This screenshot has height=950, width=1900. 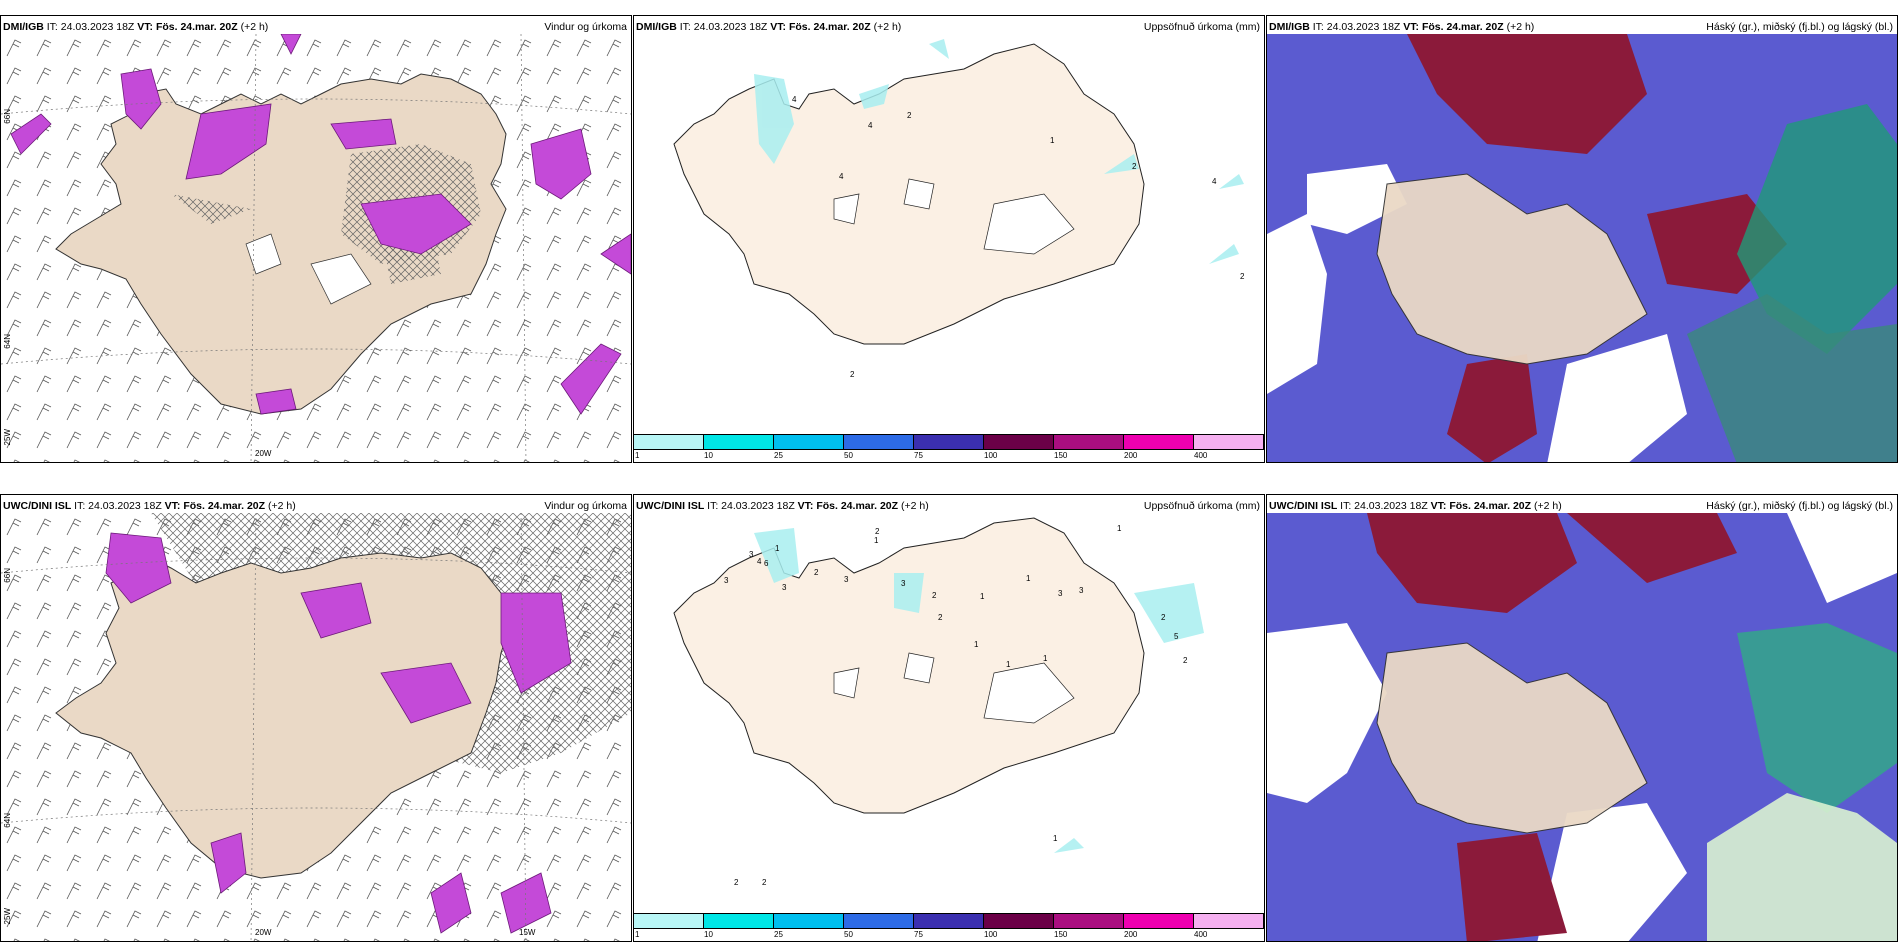 I want to click on colorbar-tick: 10, so click(x=708, y=455).